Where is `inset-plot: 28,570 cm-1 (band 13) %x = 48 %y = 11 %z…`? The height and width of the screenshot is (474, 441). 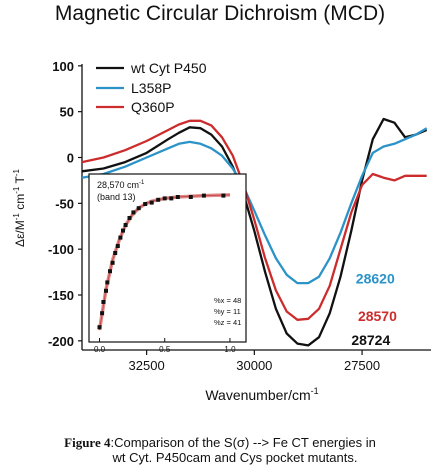 inset-plot: 28,570 cm-1 (band 13) %x = 48 %y = 11 %z… is located at coordinates (167, 263).